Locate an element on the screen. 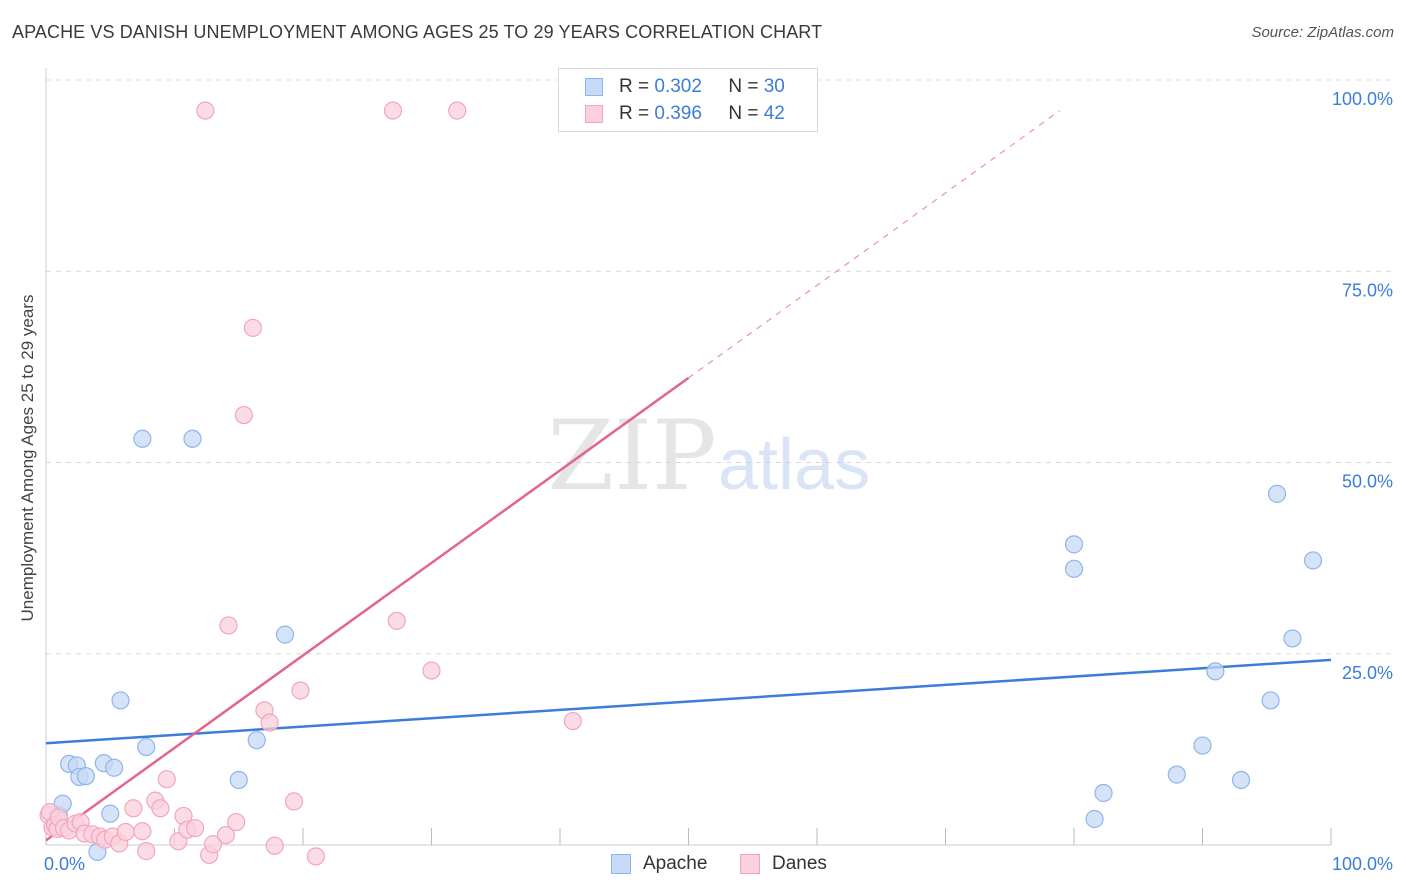 The height and width of the screenshot is (892, 1406). source-label: Source: ZipAtlas.com is located at coordinates (1322, 32).